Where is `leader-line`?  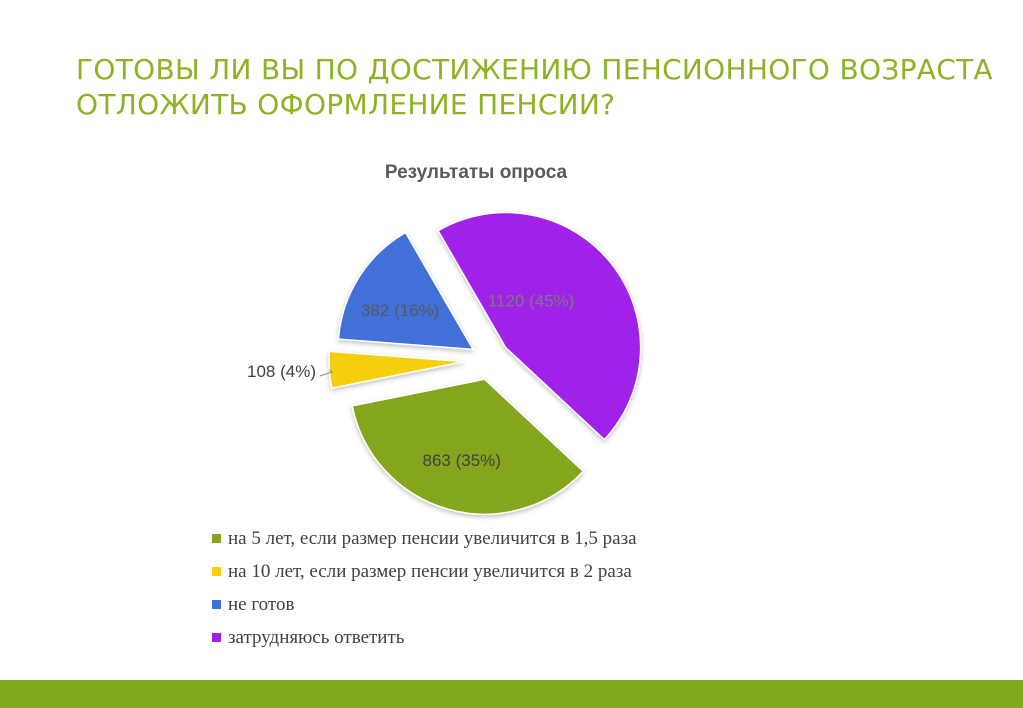 leader-line is located at coordinates (326, 373).